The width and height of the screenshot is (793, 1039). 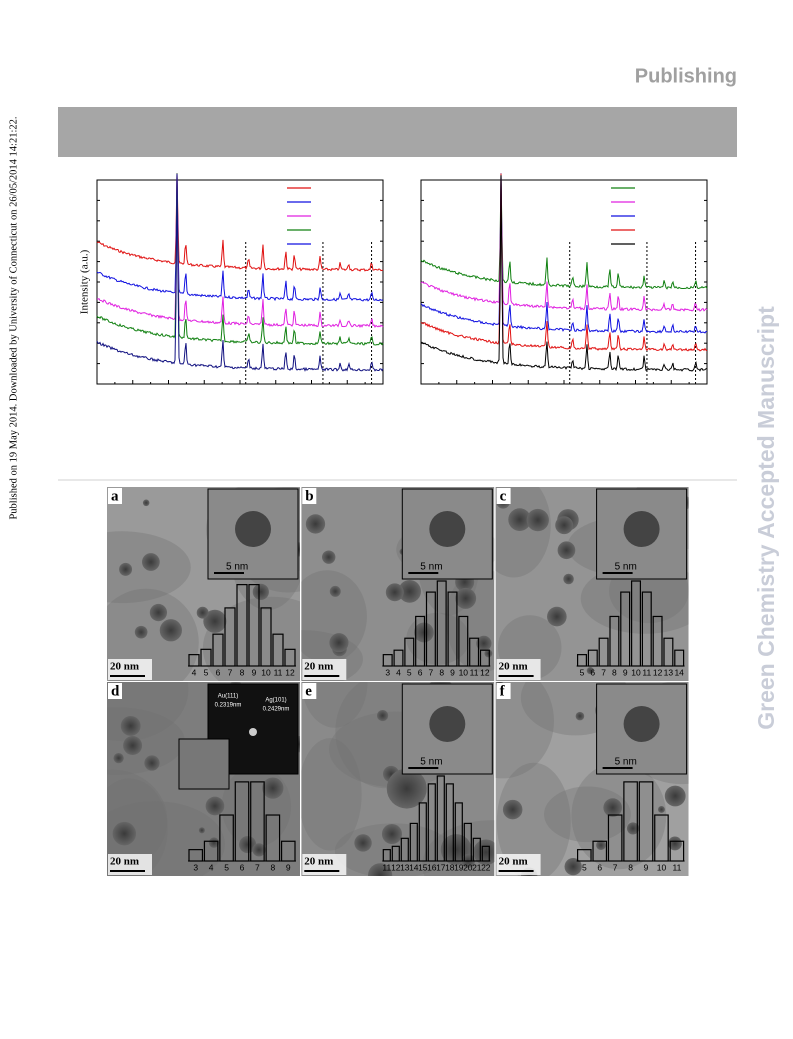 I want to click on fft-label: 0.2319nm, so click(x=228, y=706).